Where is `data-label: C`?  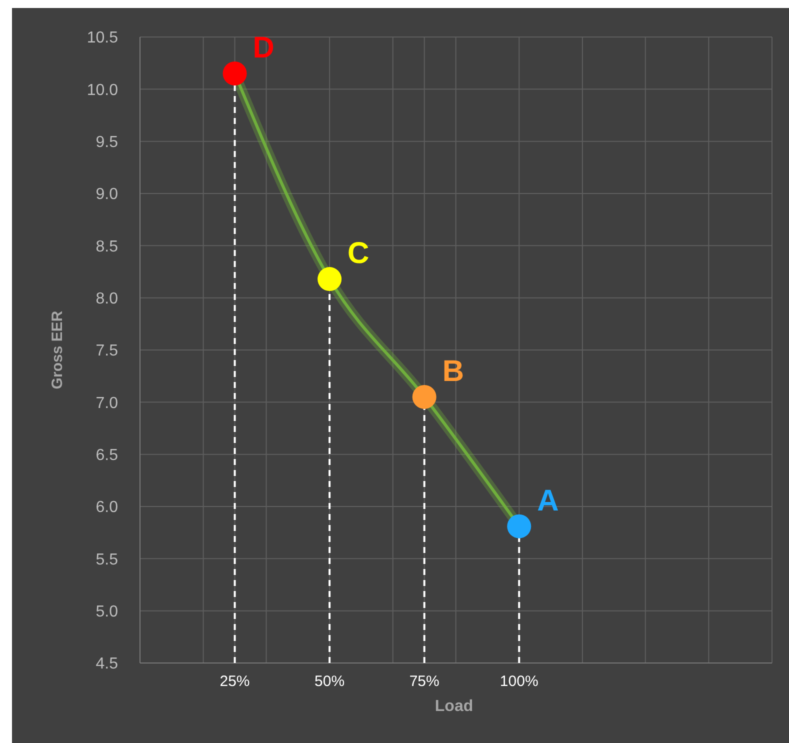
data-label: C is located at coordinates (359, 253).